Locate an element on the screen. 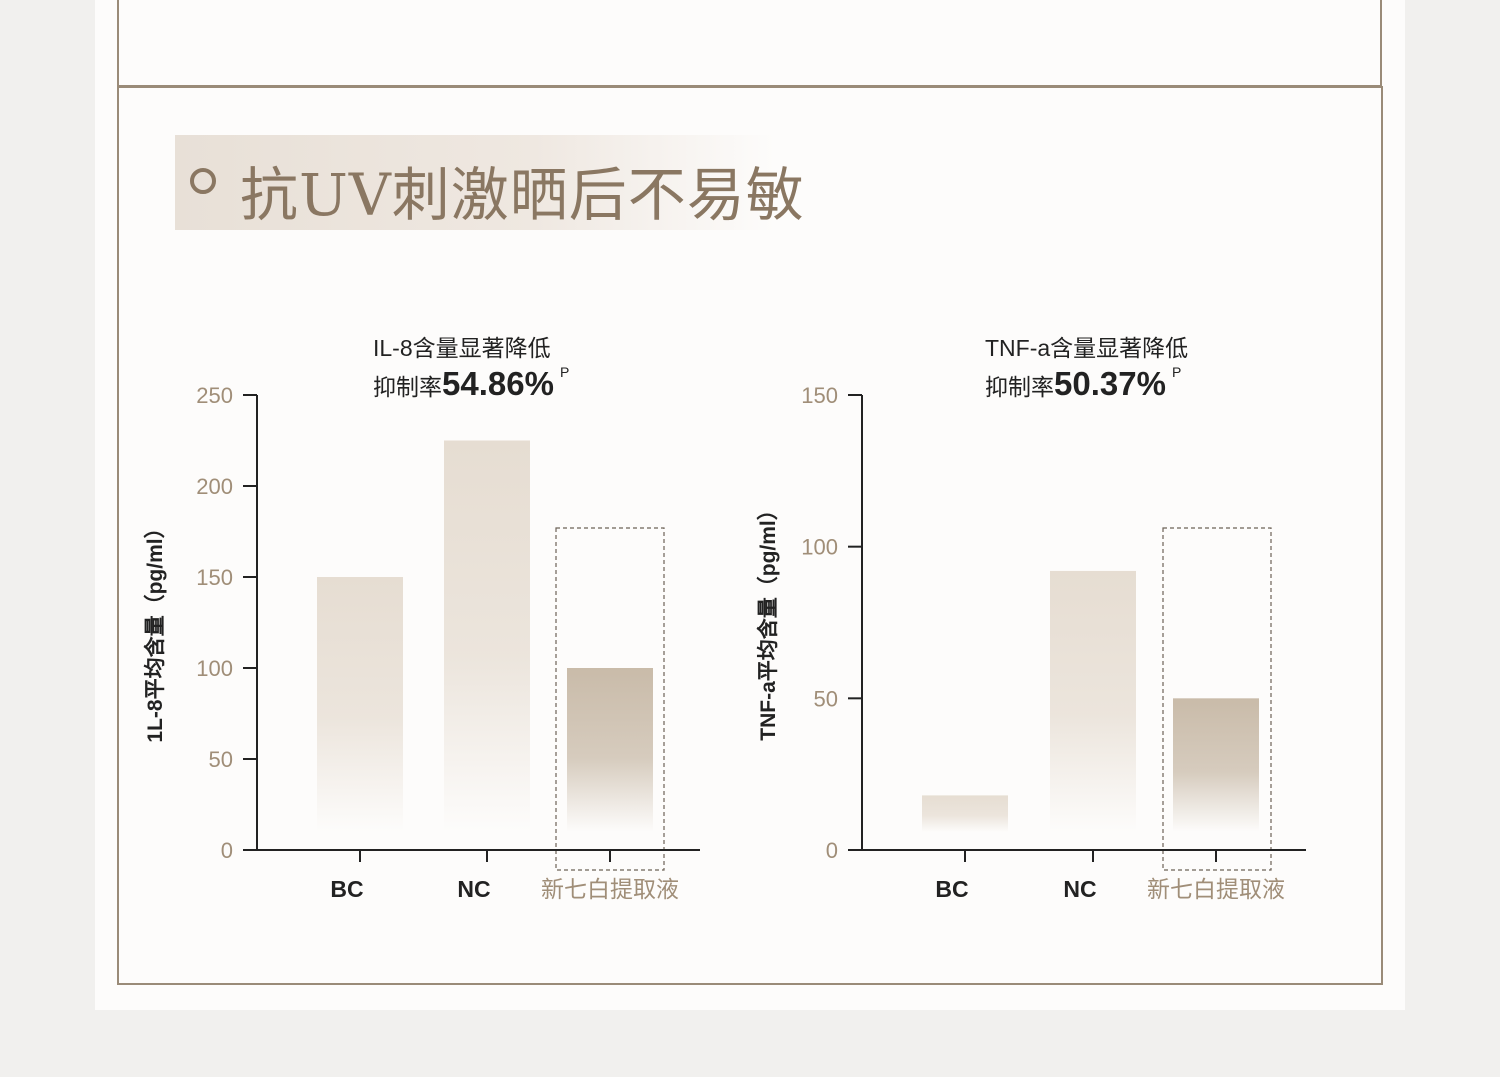 This screenshot has height=1077, width=1500. y-axis-title: TNF-a平均含量（pg/ml） is located at coordinates (768, 620).